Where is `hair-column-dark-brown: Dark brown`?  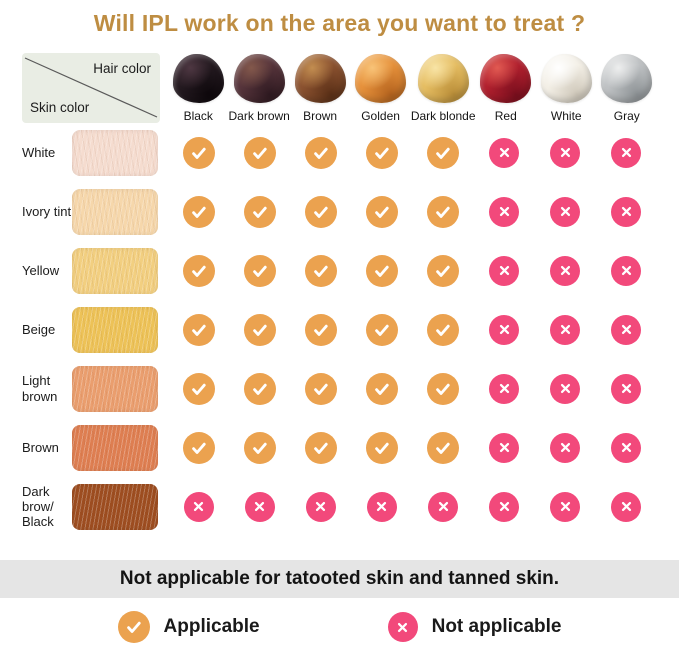 hair-column-dark-brown: Dark brown is located at coordinates (259, 87).